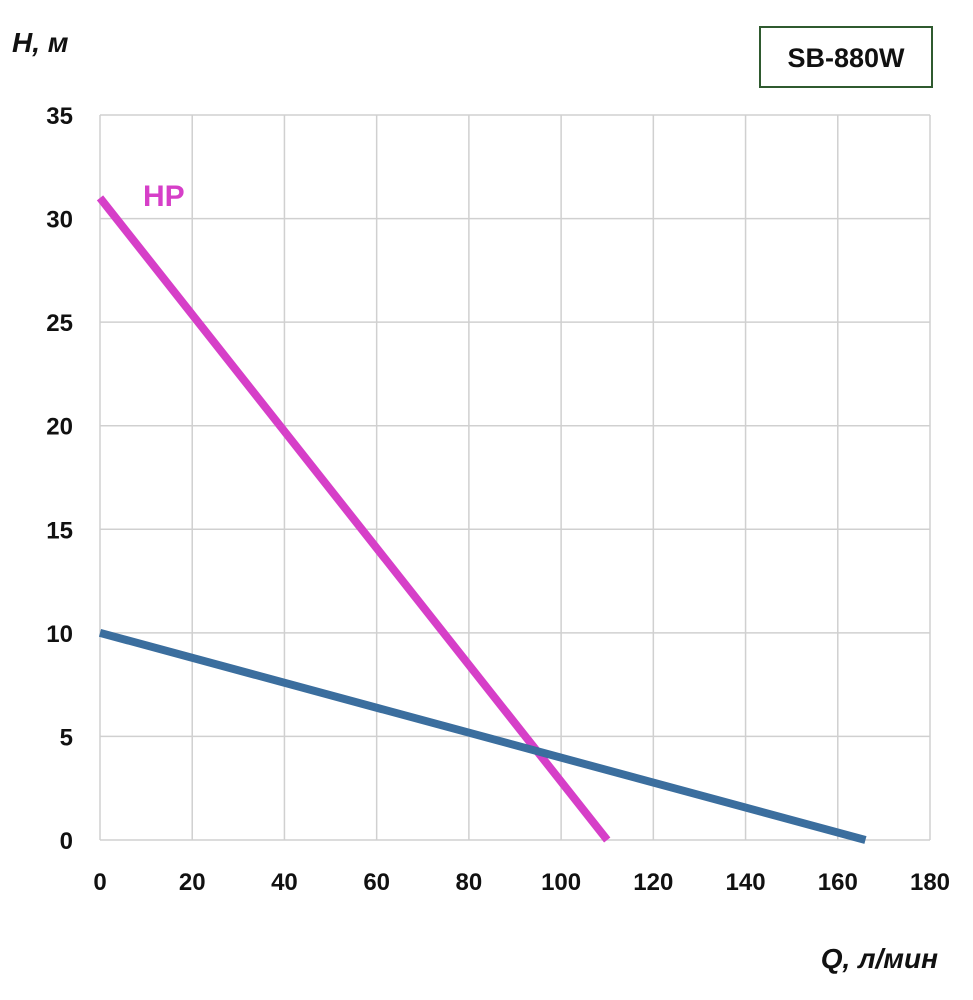  I want to click on x-tick-label: 180, so click(930, 882).